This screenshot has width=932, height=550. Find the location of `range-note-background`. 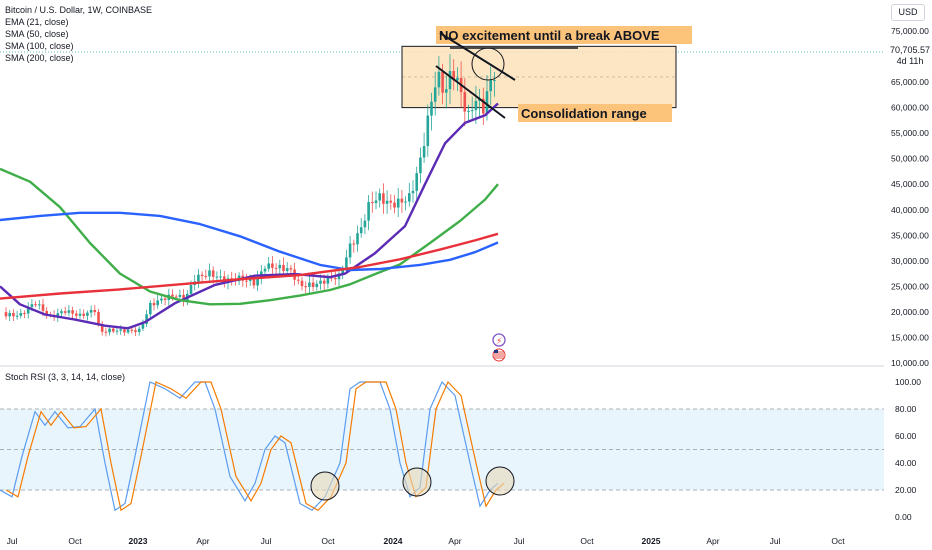

range-note-background is located at coordinates (595, 113).